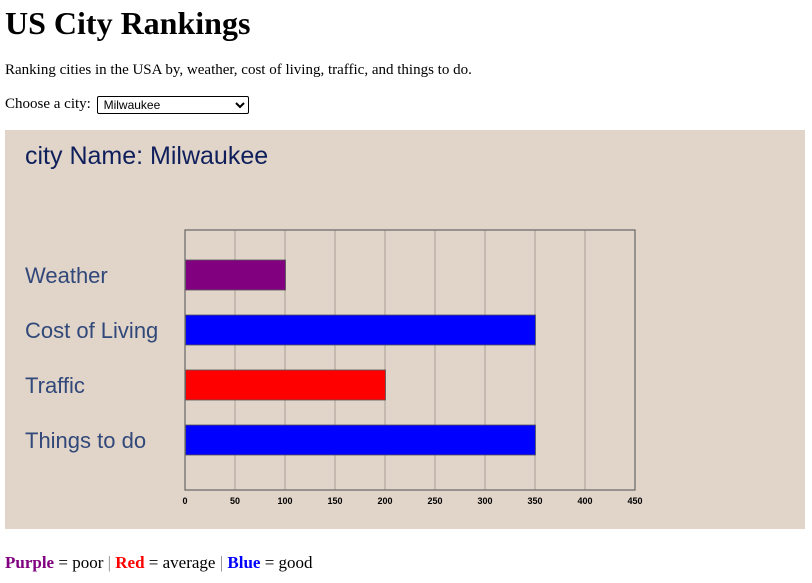 The width and height of the screenshot is (812, 583). Describe the element at coordinates (184, 501) in the screenshot. I see `x-tick-label: 0` at that location.